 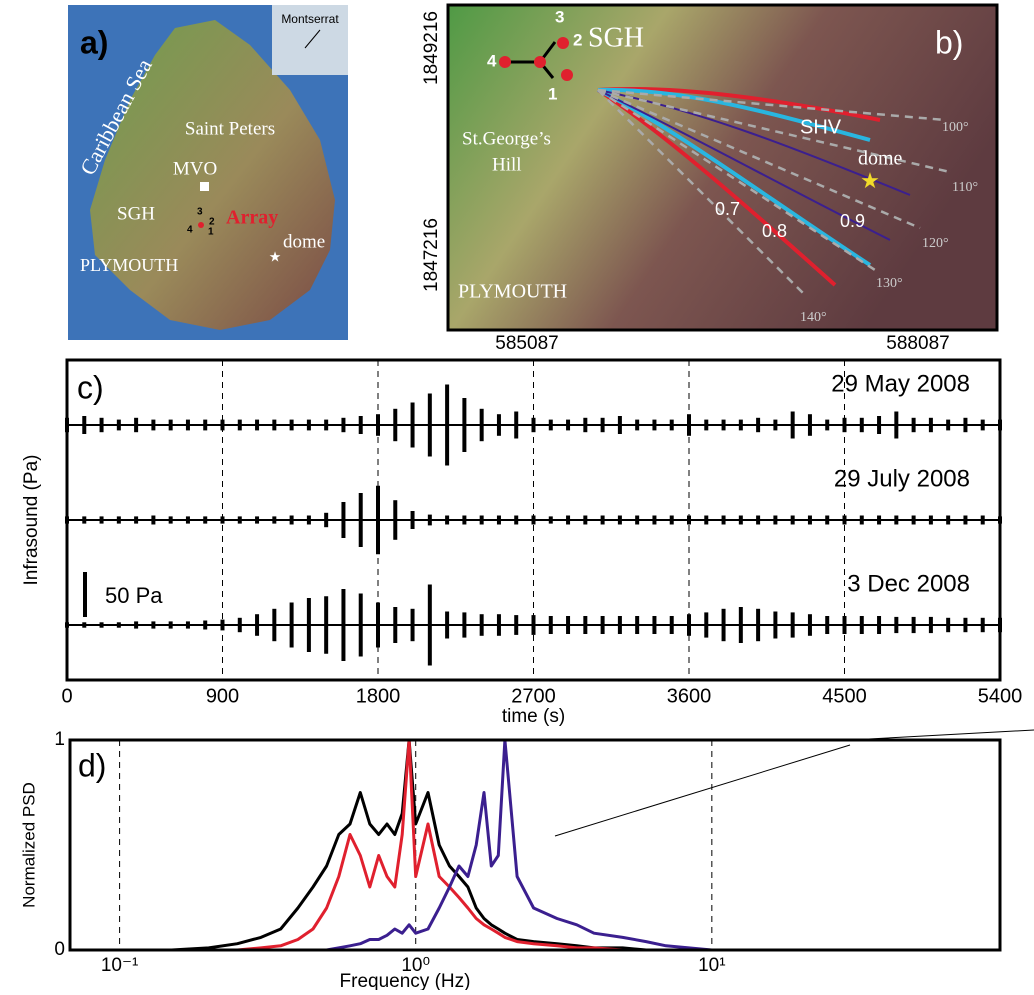 What do you see at coordinates (92, 765) in the screenshot?
I see `panel-label: d)` at bounding box center [92, 765].